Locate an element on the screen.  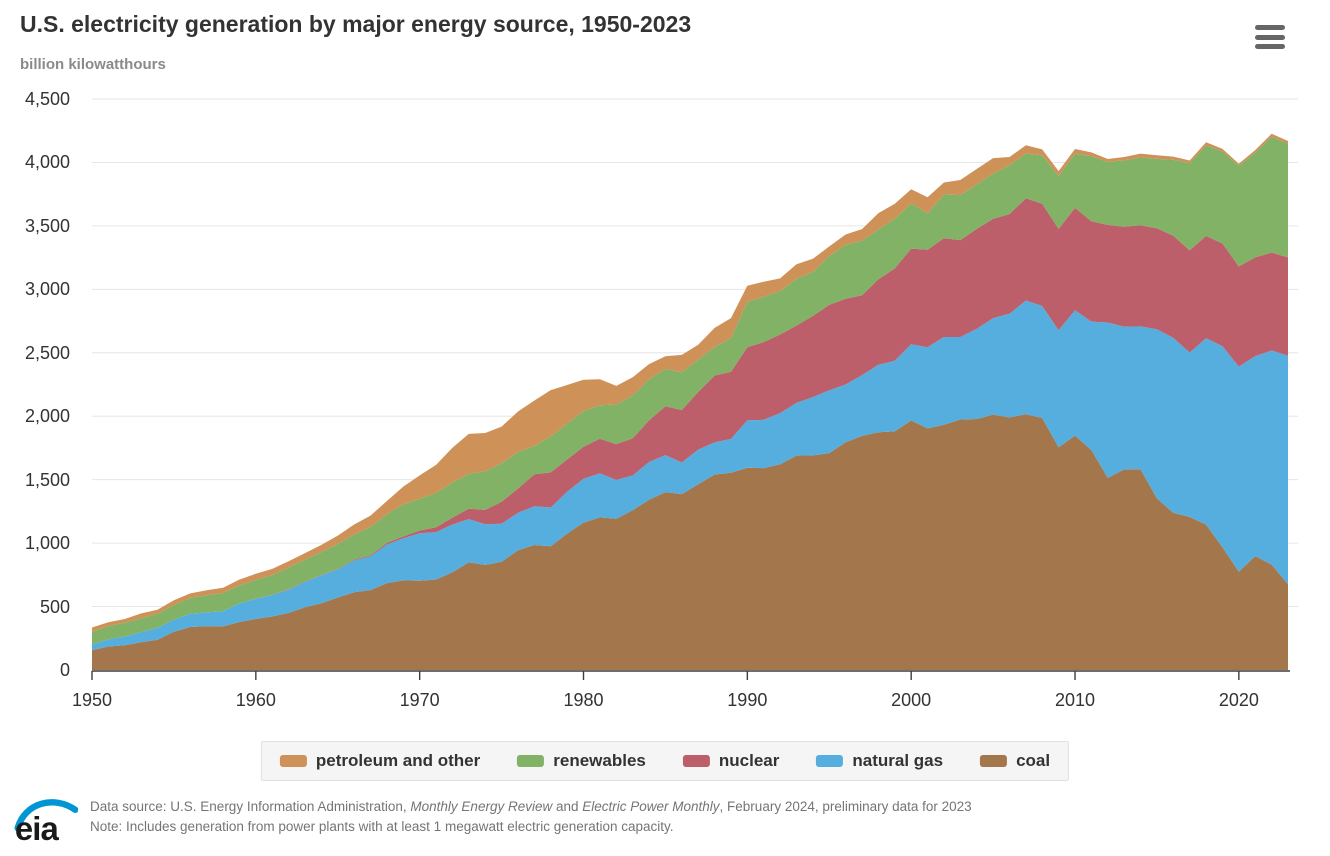
legend-label: renewables is located at coordinates (599, 760).